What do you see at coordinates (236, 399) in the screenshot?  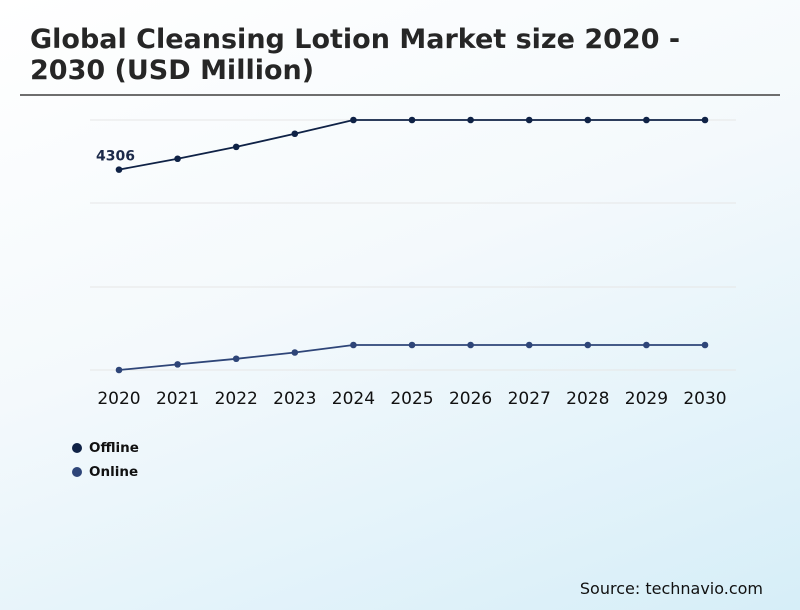 I see `x-tick-label-2022: 2022` at bounding box center [236, 399].